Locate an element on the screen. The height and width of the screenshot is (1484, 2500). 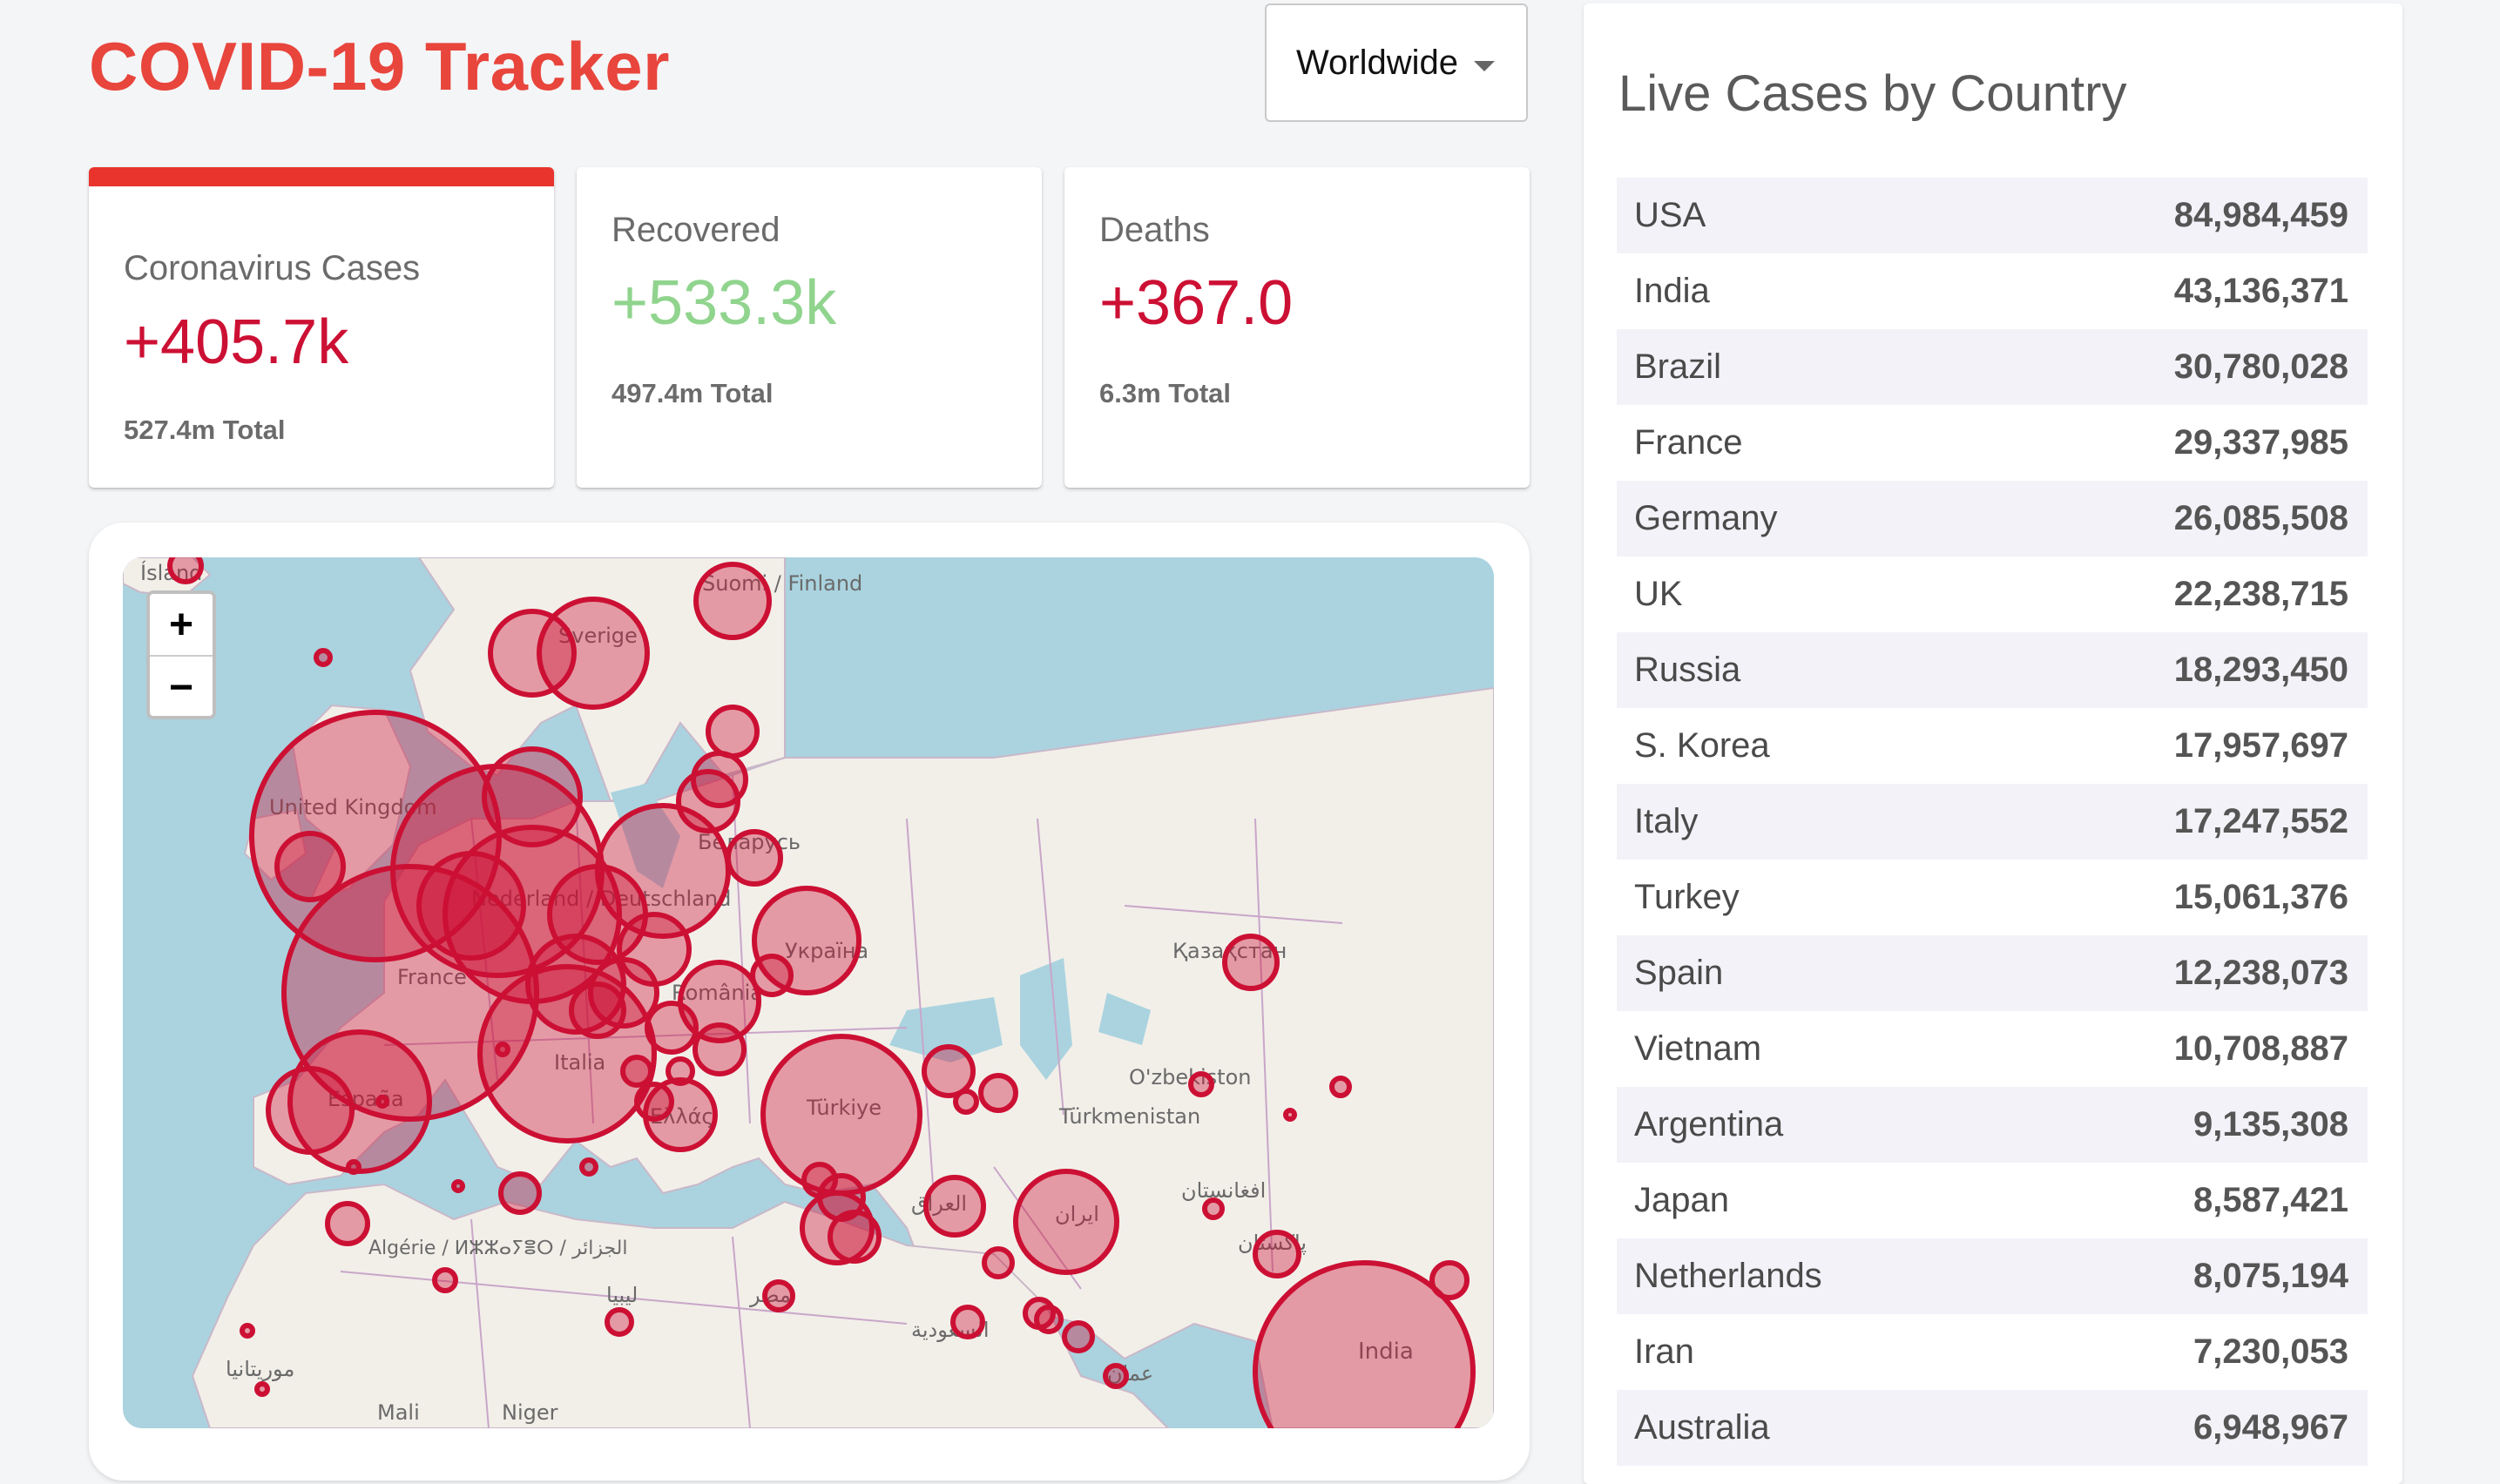
map-label: India is located at coordinates (1386, 1352).